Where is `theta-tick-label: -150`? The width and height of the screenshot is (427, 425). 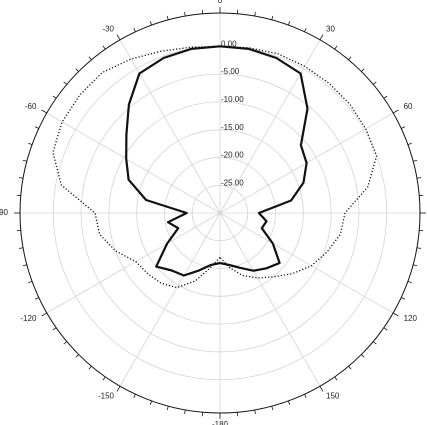 theta-tick-label: -150 is located at coordinates (106, 396).